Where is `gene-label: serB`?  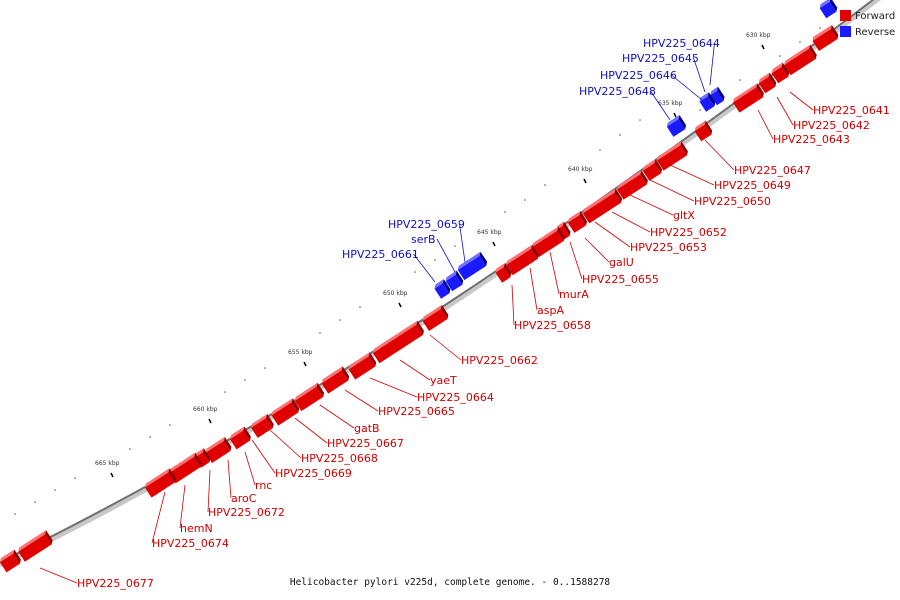 gene-label: serB is located at coordinates (423, 239).